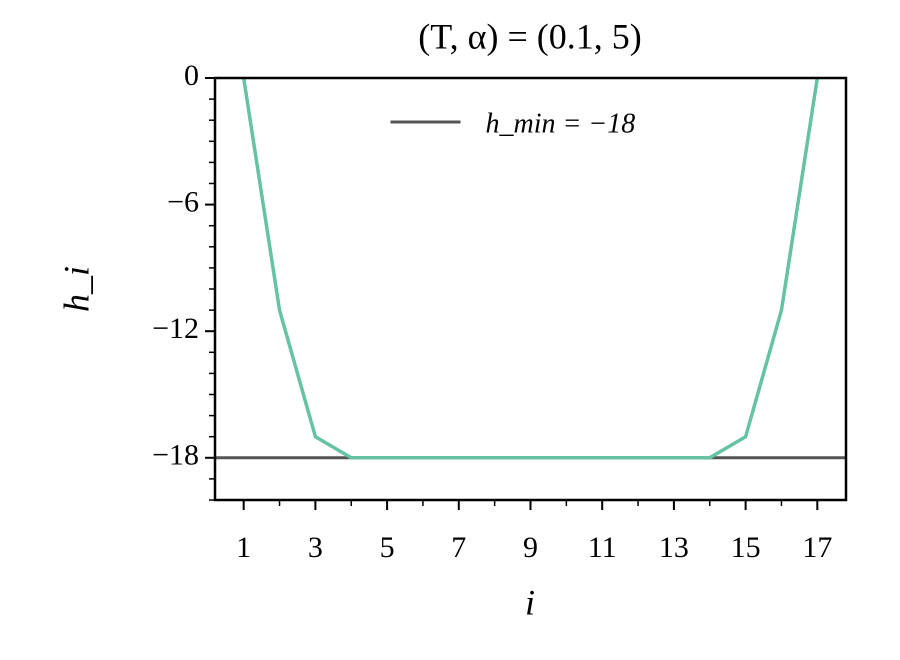 The height and width of the screenshot is (660, 900). Describe the element at coordinates (191, 75) in the screenshot. I see `y-tick-label: 0` at that location.